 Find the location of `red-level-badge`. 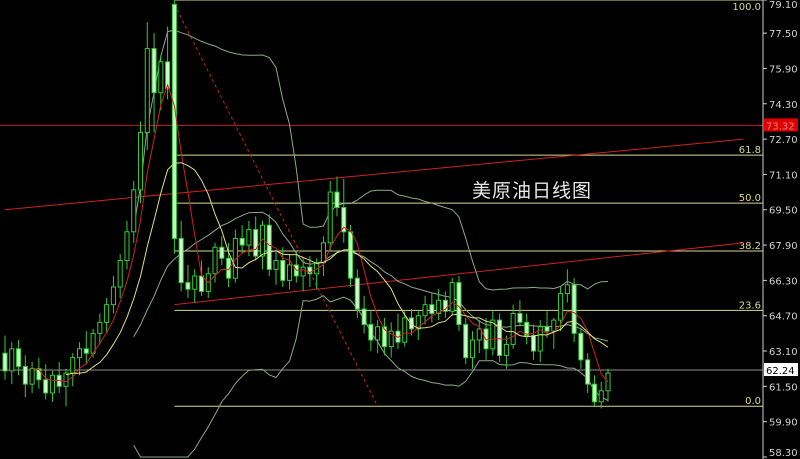

red-level-badge is located at coordinates (781, 125).